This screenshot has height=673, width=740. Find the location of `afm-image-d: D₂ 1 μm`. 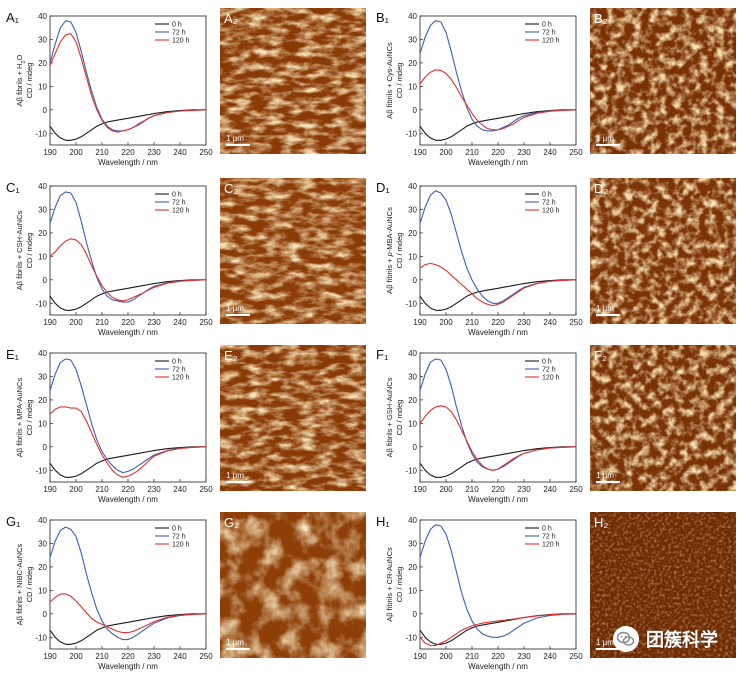

afm-image-d: D₂ 1 μm is located at coordinates (663, 251).